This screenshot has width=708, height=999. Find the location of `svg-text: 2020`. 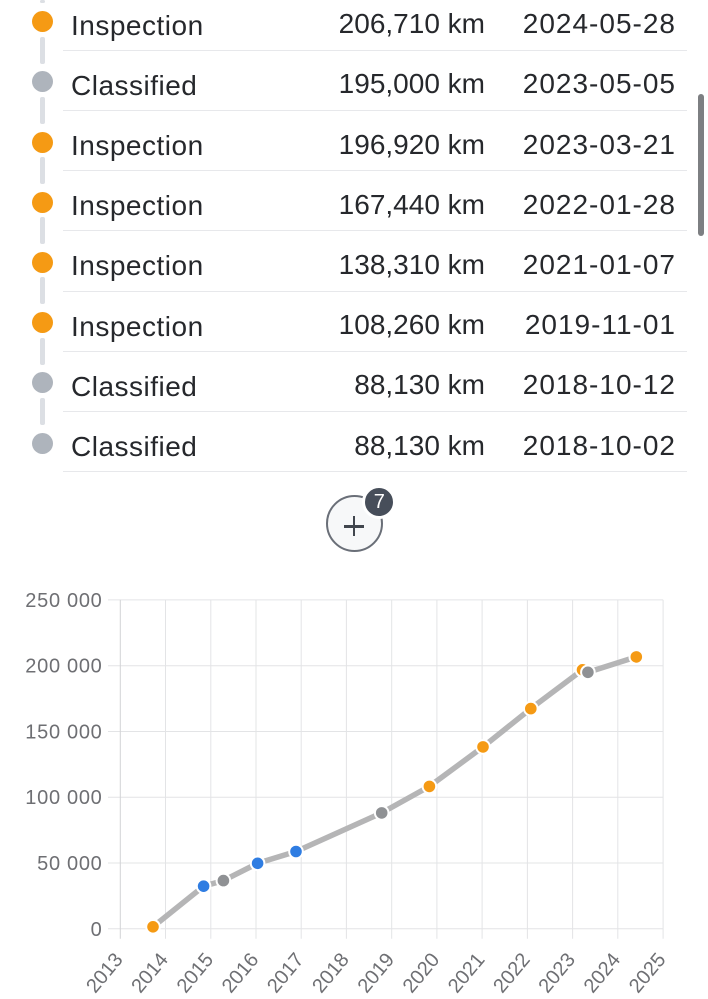

svg-text: 2020 is located at coordinates (421, 973).